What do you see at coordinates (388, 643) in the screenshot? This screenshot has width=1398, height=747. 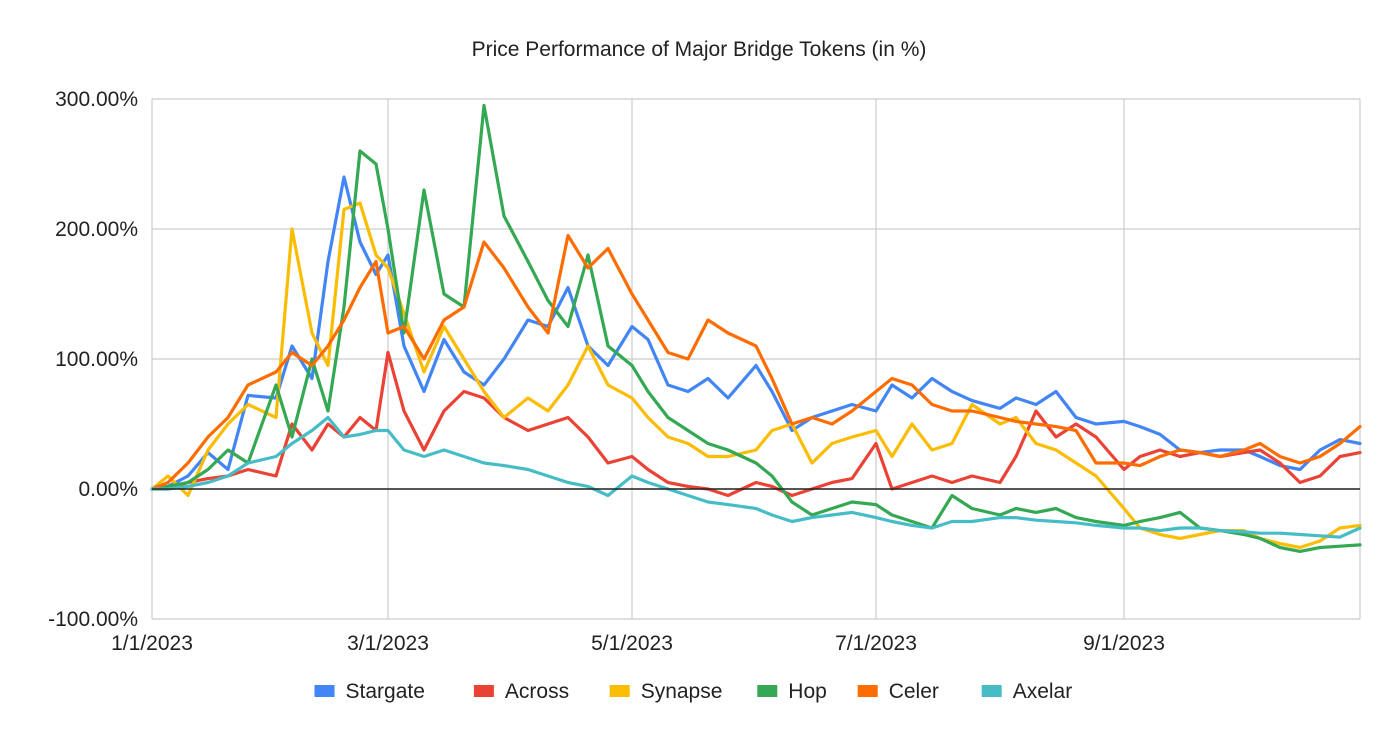 I see `x-tick-label: 3/1/2023` at bounding box center [388, 643].